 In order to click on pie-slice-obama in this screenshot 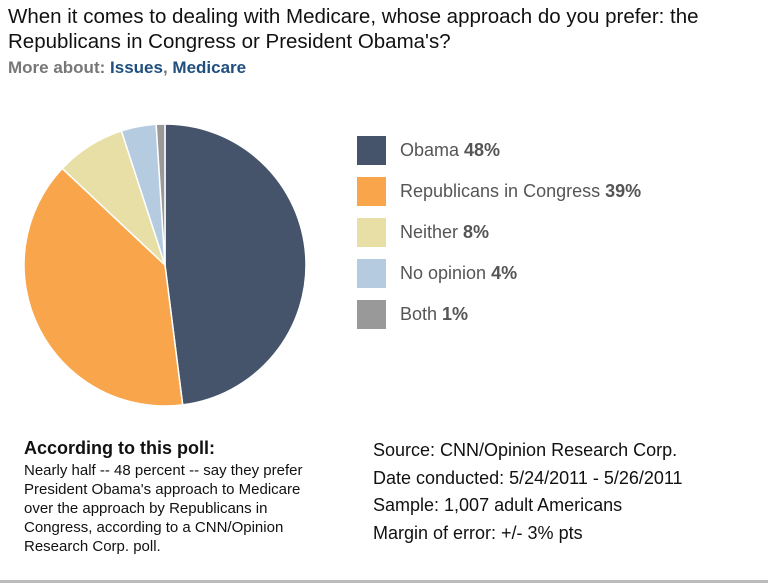, I will do `click(235, 264)`.